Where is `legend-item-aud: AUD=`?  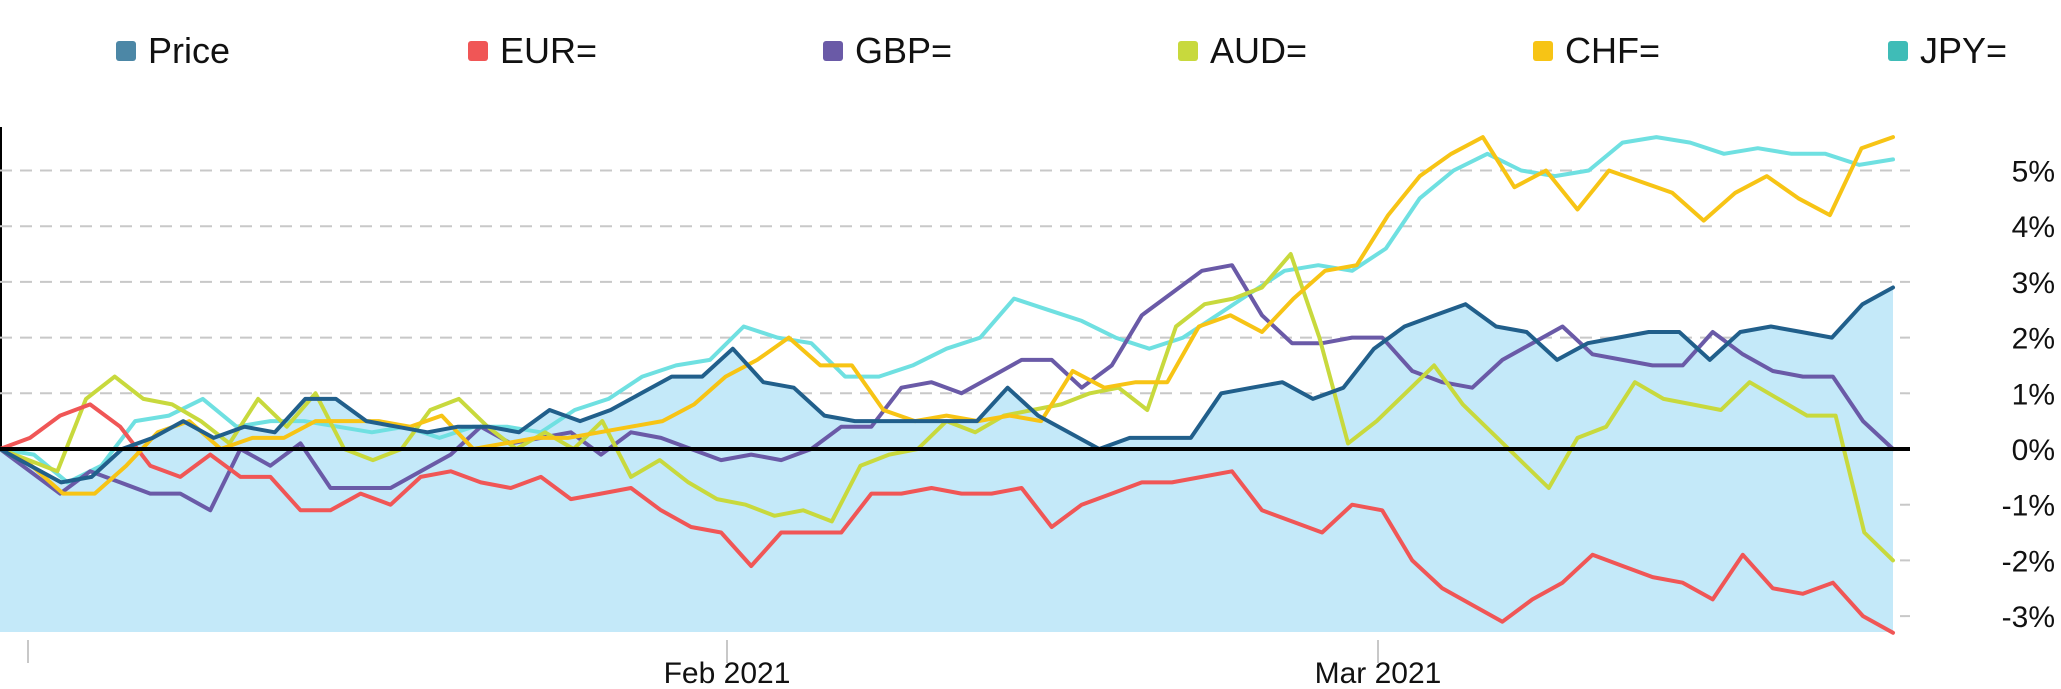
legend-item-aud: AUD= is located at coordinates (1242, 51).